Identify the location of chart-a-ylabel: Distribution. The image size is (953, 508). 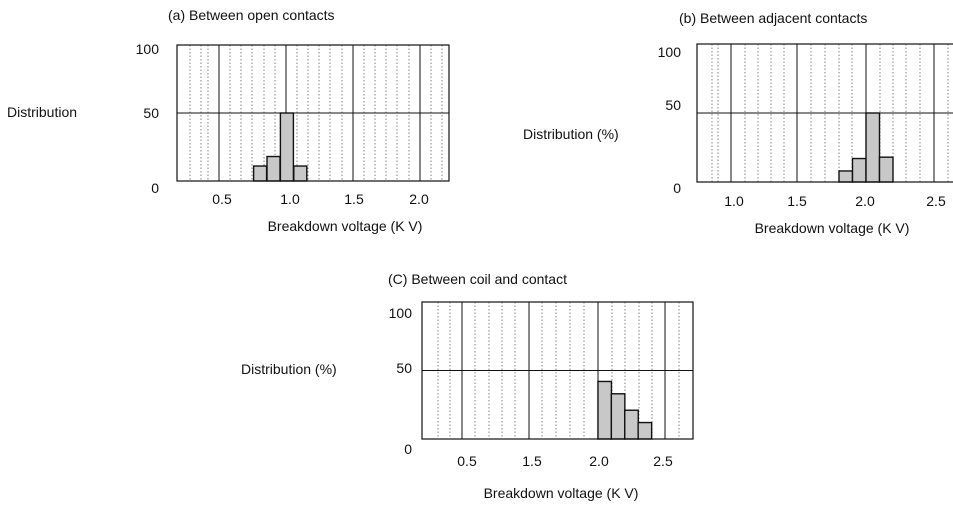
(42, 112).